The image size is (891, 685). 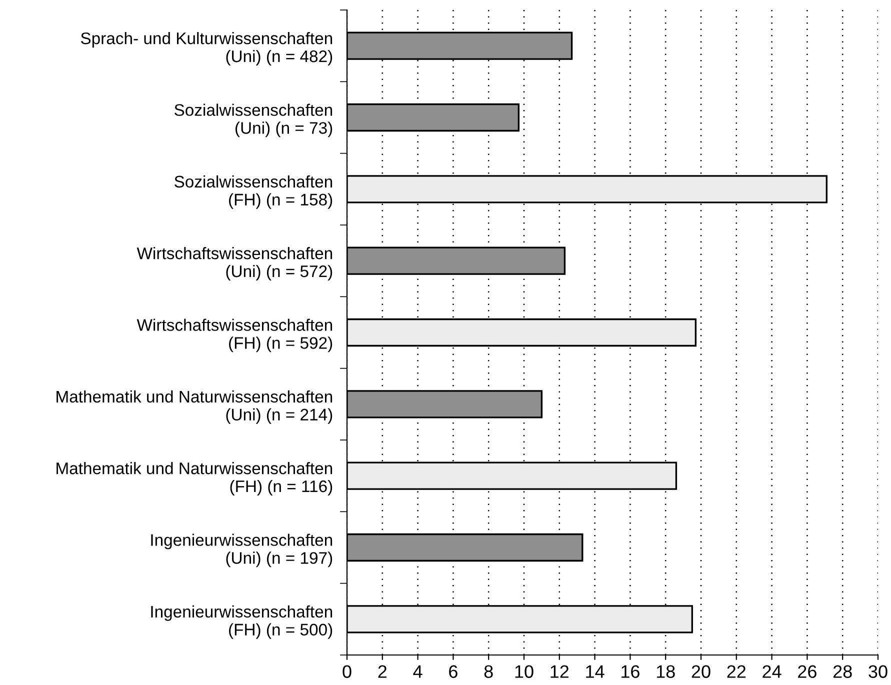 What do you see at coordinates (241, 551) in the screenshot?
I see `y-tick-label: Ingenieurwissenschaften (Uni) (n = 197)` at bounding box center [241, 551].